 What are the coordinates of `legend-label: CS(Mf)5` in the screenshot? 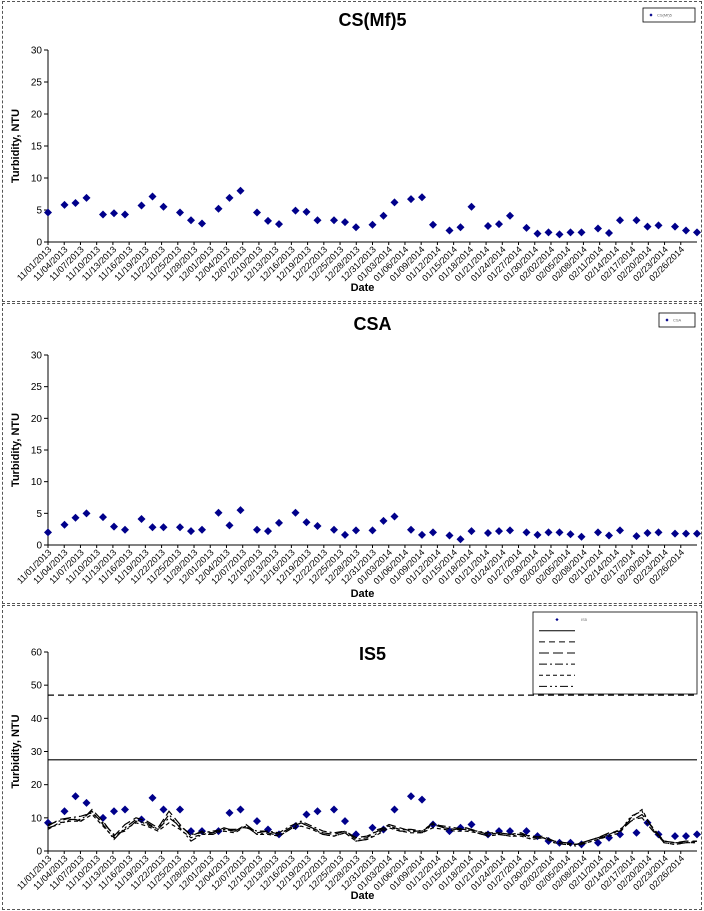 It's located at (665, 15).